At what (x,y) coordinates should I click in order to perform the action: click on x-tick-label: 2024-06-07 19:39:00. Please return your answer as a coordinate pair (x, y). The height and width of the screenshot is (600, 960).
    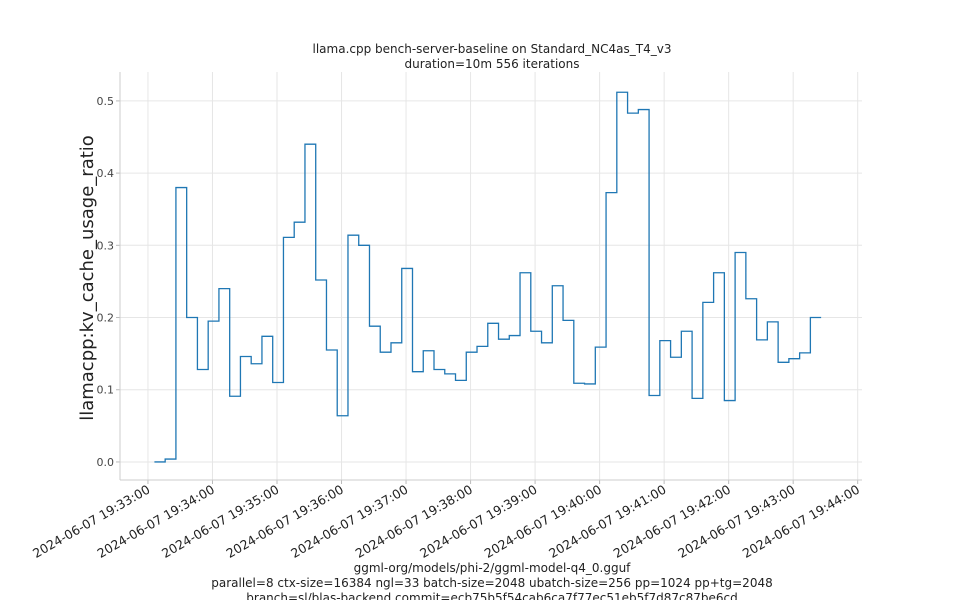
    Looking at the image, I should click on (478, 521).